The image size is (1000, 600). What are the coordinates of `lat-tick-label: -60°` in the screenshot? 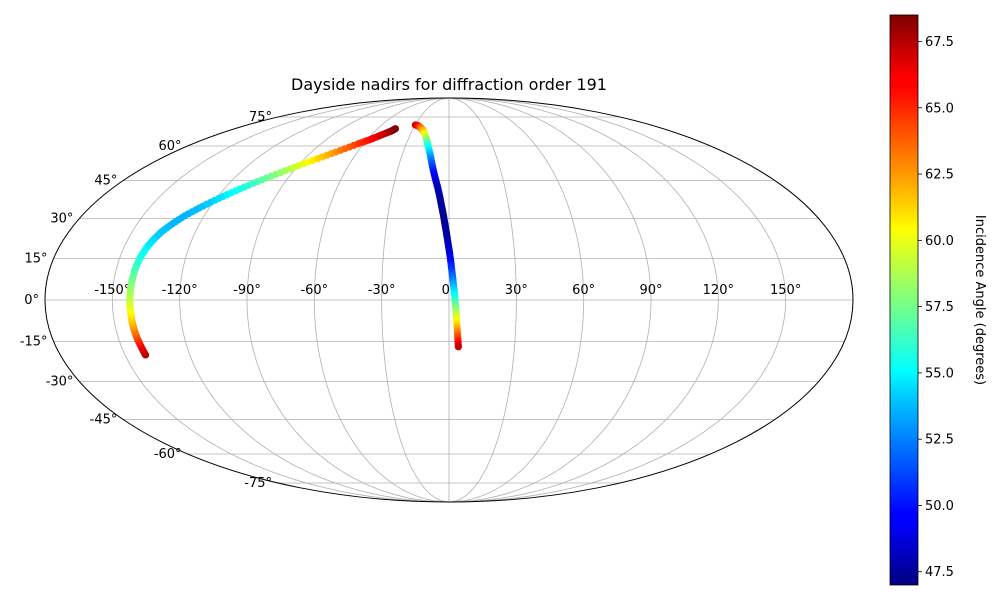 It's located at (168, 454).